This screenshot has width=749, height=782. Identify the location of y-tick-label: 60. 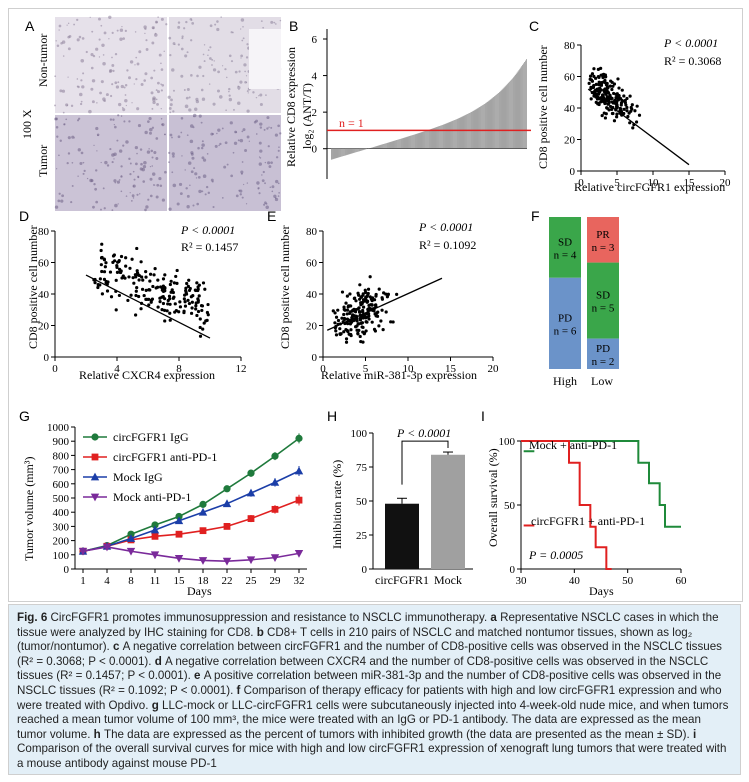
(312, 264).